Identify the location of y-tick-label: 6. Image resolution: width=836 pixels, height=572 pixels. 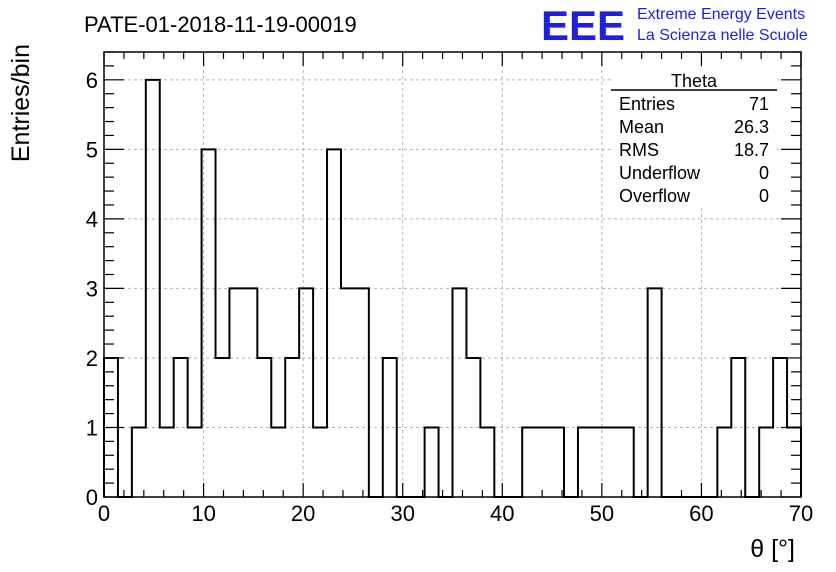
(92, 80).